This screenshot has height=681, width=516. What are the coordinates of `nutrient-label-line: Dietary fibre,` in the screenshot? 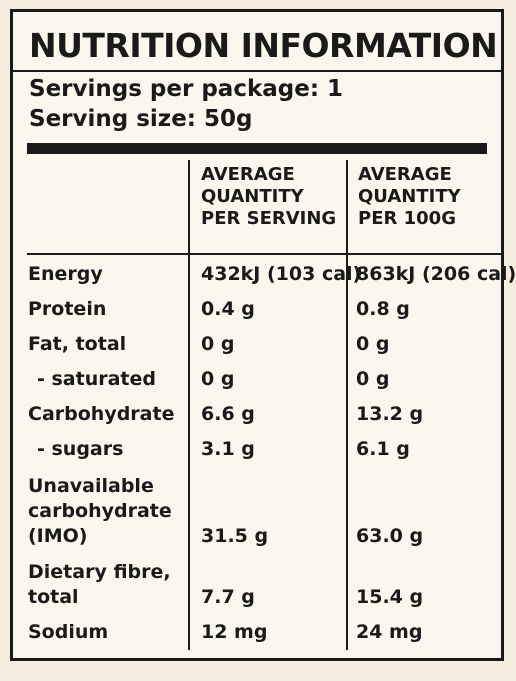 It's located at (99, 572).